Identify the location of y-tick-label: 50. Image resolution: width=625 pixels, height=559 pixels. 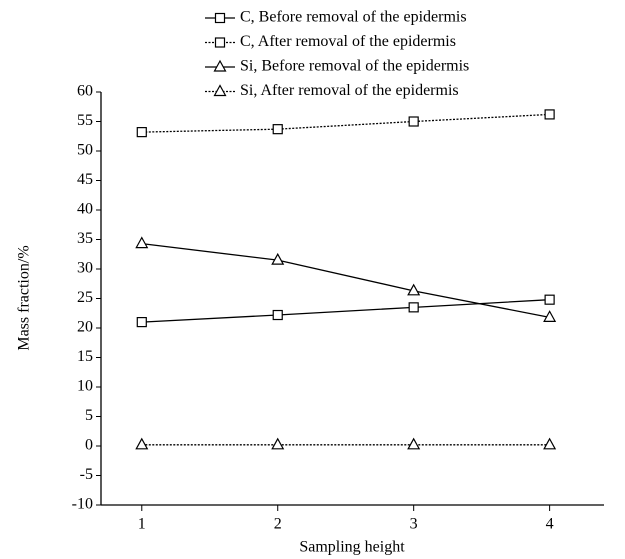
(85, 150).